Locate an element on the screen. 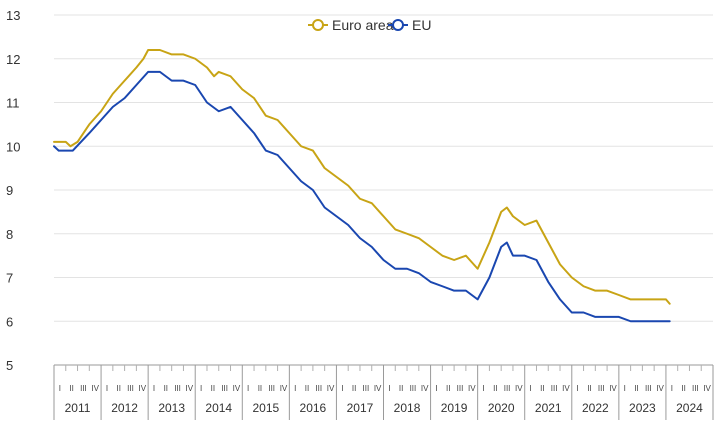 The height and width of the screenshot is (423, 725). year-label: 2014 is located at coordinates (218, 408).